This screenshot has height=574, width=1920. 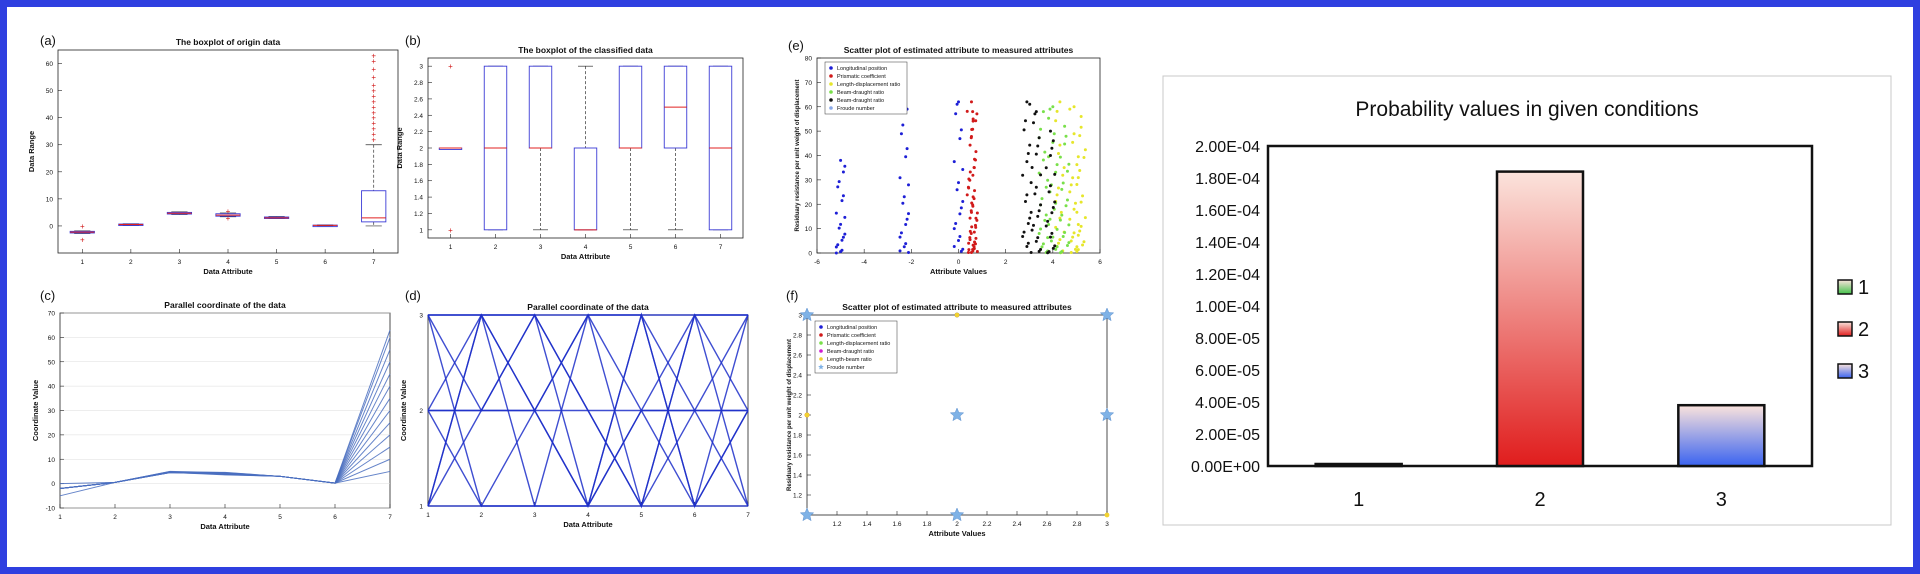 I want to click on x-tick-label: 2.2, so click(x=986, y=524).